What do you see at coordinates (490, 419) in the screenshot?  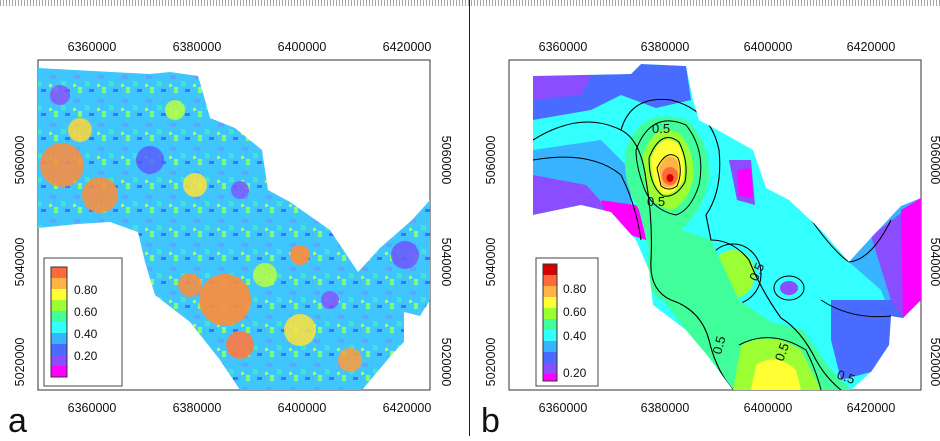 I see `panel-letter: b` at bounding box center [490, 419].